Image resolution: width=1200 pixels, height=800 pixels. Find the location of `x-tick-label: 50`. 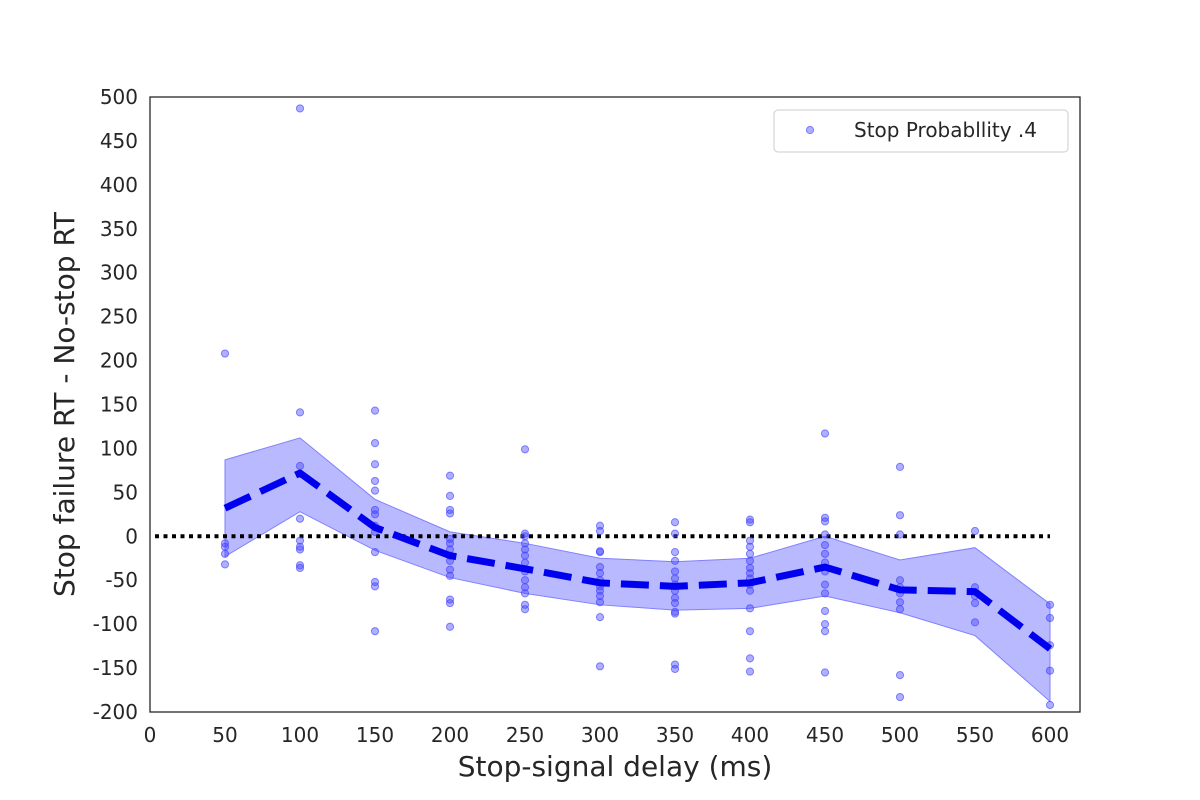

x-tick-label: 50 is located at coordinates (224, 735).